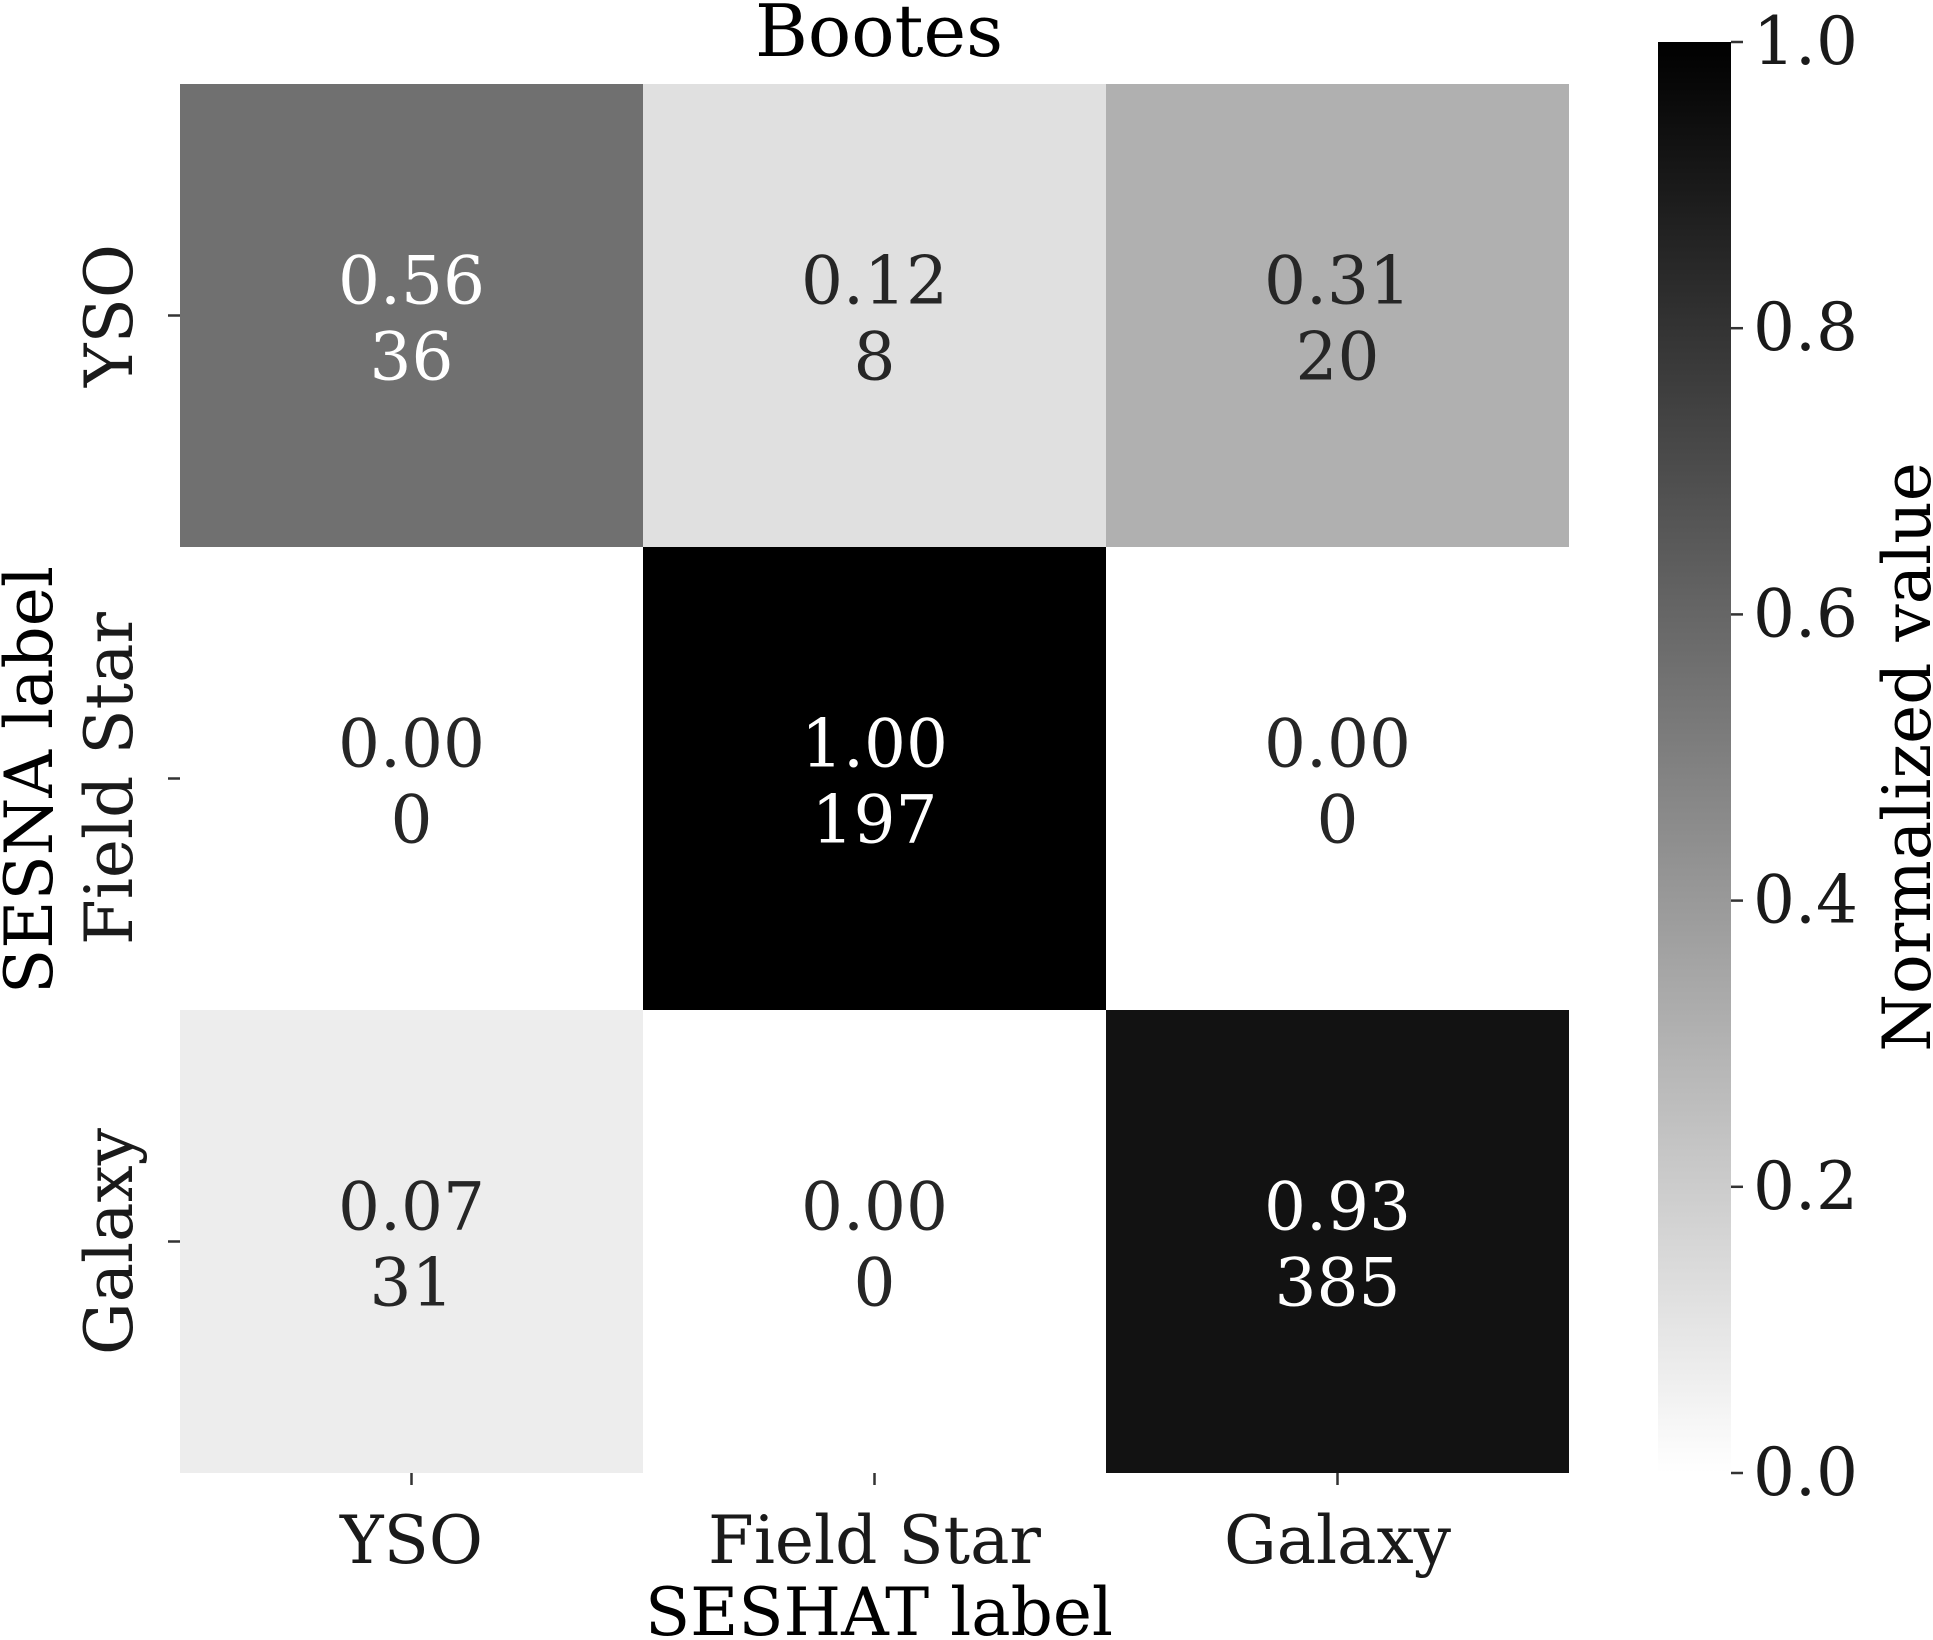 Image resolution: width=1933 pixels, height=1640 pixels. What do you see at coordinates (879, 1607) in the screenshot?
I see `x-axis-label: SESHAT label` at bounding box center [879, 1607].